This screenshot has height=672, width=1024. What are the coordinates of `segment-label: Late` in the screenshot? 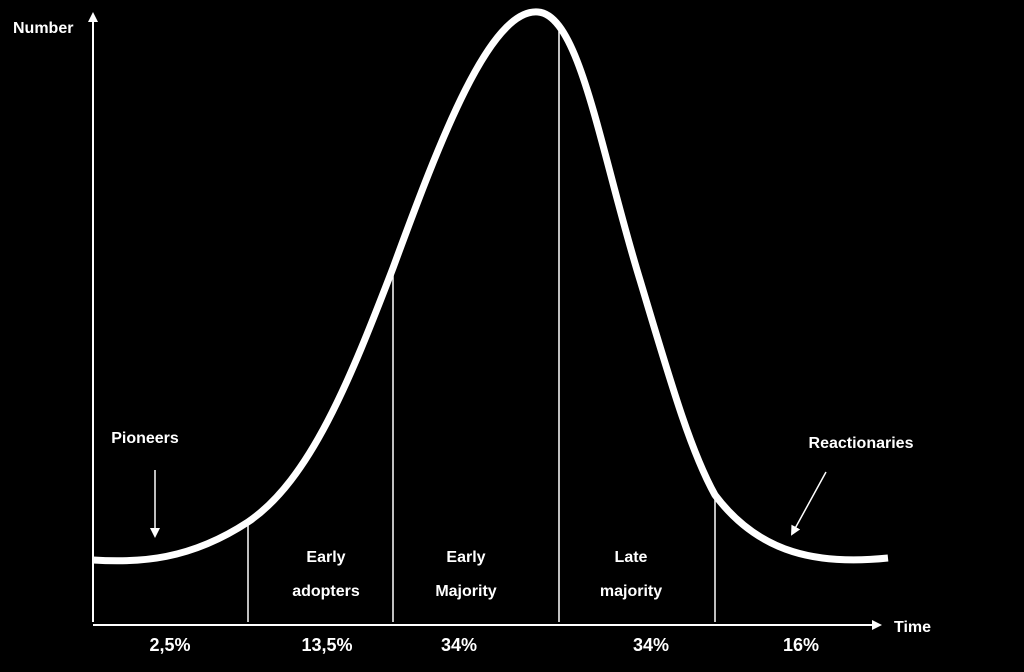 It's located at (631, 557).